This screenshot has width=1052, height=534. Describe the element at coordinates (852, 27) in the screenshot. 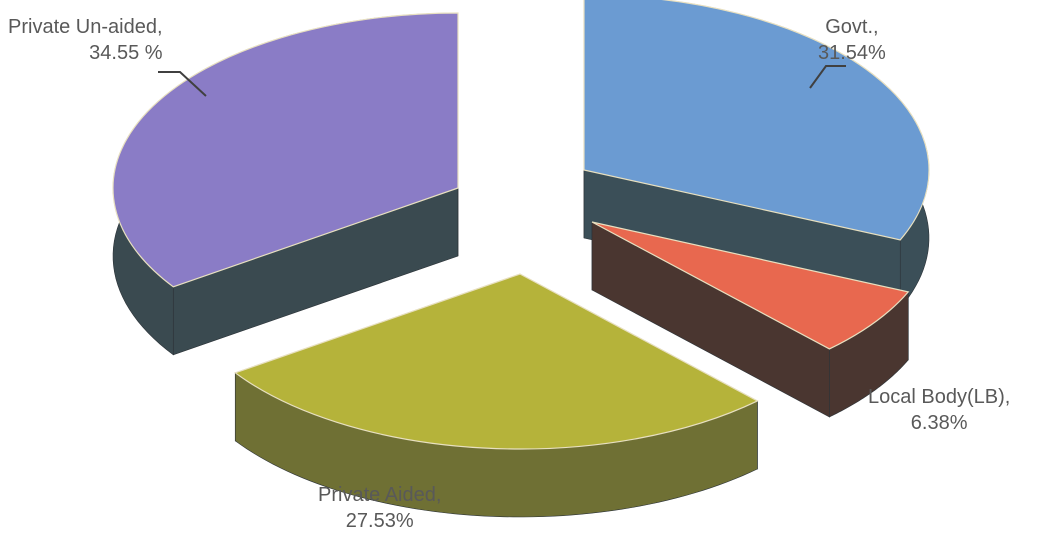

I see `label-govt-name: Govt.,` at that location.